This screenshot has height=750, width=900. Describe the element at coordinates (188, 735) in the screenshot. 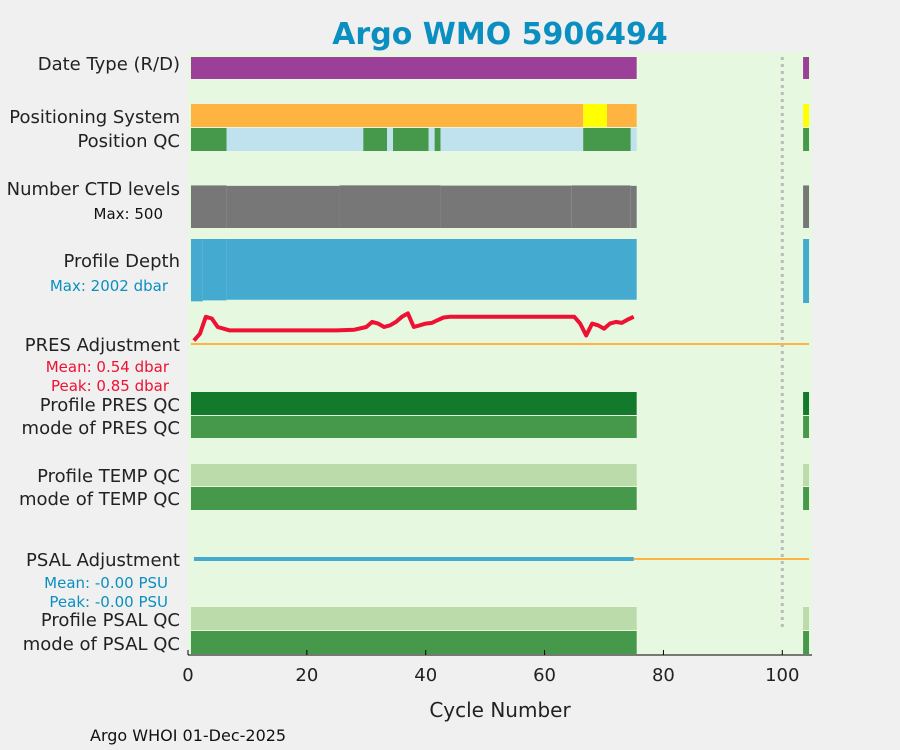

I see `footer-text: Argo WHOI 01-Dec-2025` at that location.